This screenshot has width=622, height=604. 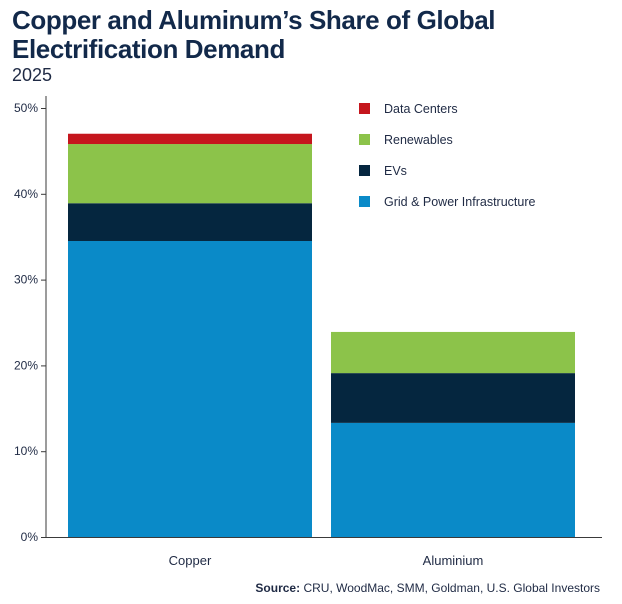 I want to click on bar-aluminium-grid-power-infrastructure, so click(x=453, y=479).